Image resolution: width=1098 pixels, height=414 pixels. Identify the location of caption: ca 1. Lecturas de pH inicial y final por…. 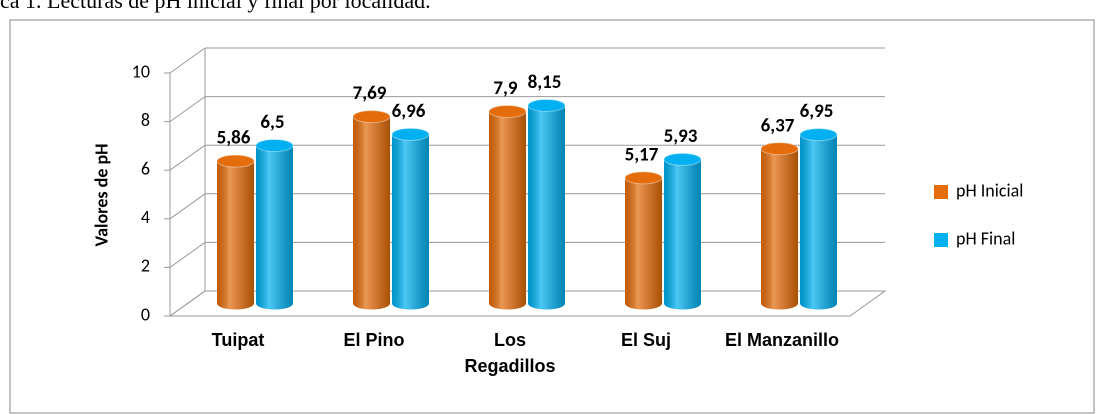
(215, 6).